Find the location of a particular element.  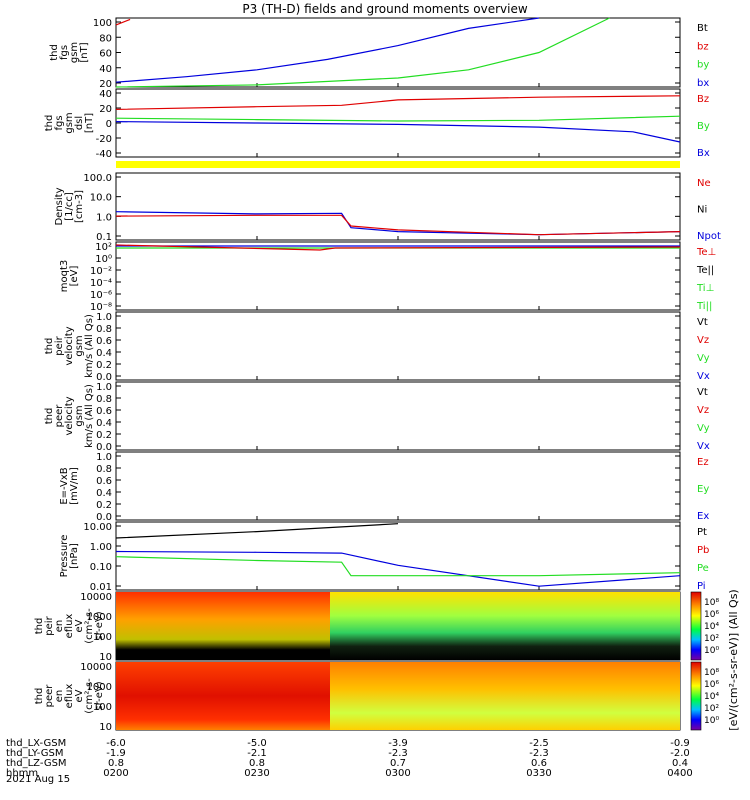

xaxis-row-label: hhmm is located at coordinates (22, 773).